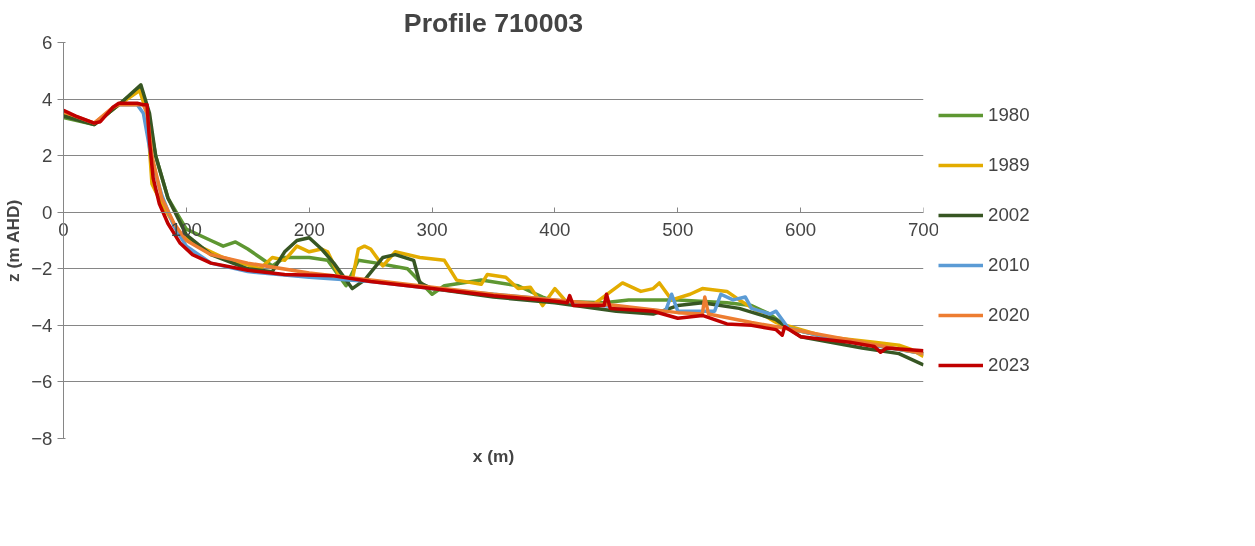 This screenshot has height=546, width=1255. I want to click on y-tick-label: 2, so click(47, 156).